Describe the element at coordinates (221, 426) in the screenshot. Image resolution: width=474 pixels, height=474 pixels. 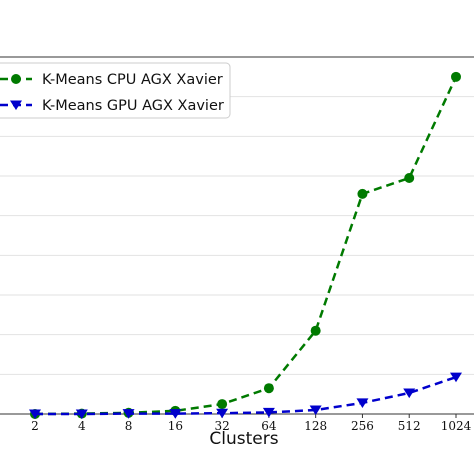
I see `x-tick-label: 32` at that location.